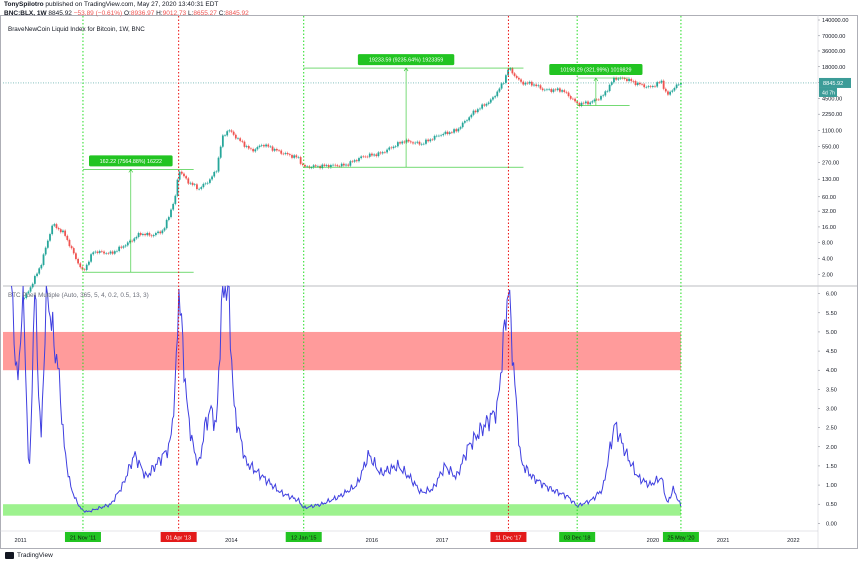 Image resolution: width=860 pixels, height=565 pixels. I want to click on measure-label-text: 19233.59 (9235.64%) 1923359, so click(406, 61).